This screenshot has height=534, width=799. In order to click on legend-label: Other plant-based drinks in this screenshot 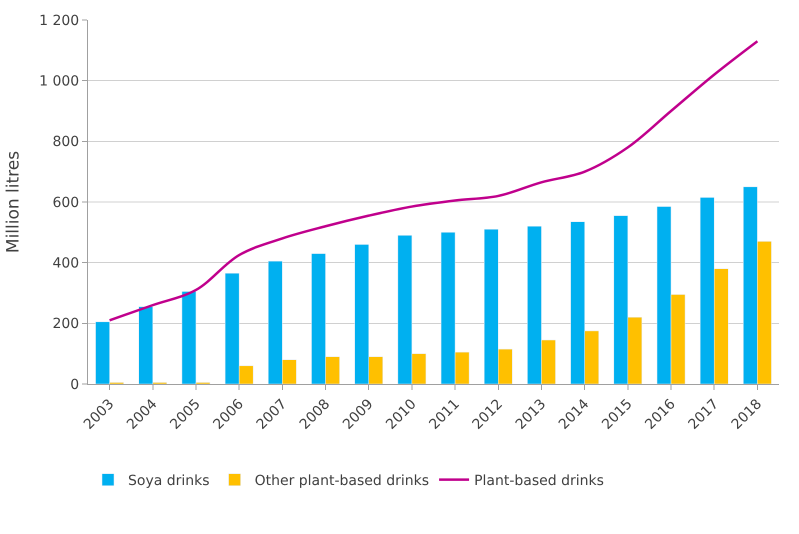, I will do `click(342, 481)`.